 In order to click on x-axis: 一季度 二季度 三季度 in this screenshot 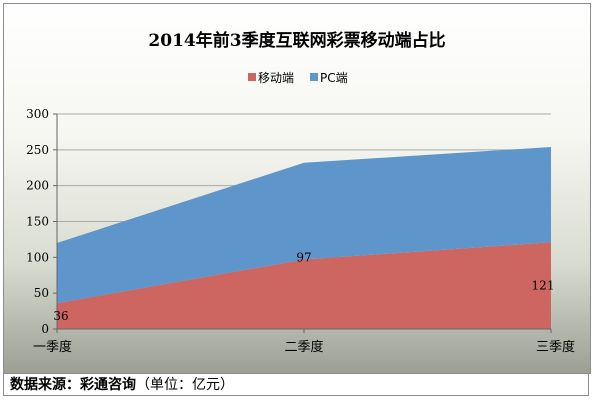, I will do `click(304, 341)`.